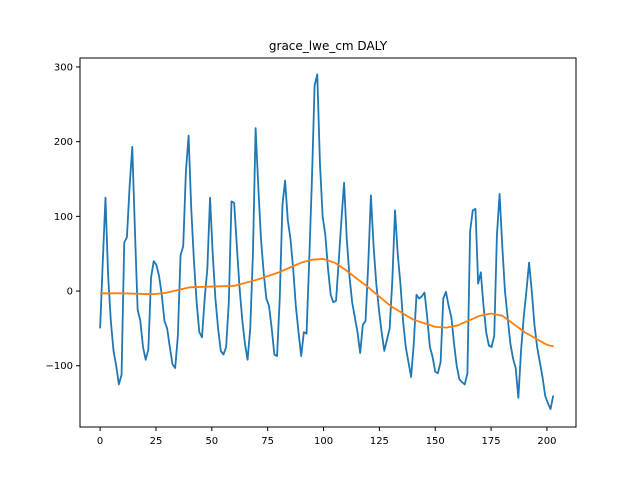 The image size is (640, 480). I want to click on y-tick-label: −100, so click(59, 366).